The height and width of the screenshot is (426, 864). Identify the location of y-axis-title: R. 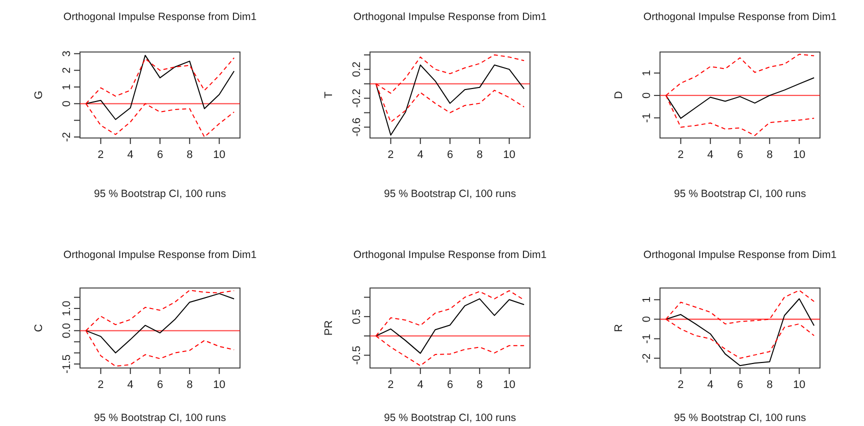
(619, 328).